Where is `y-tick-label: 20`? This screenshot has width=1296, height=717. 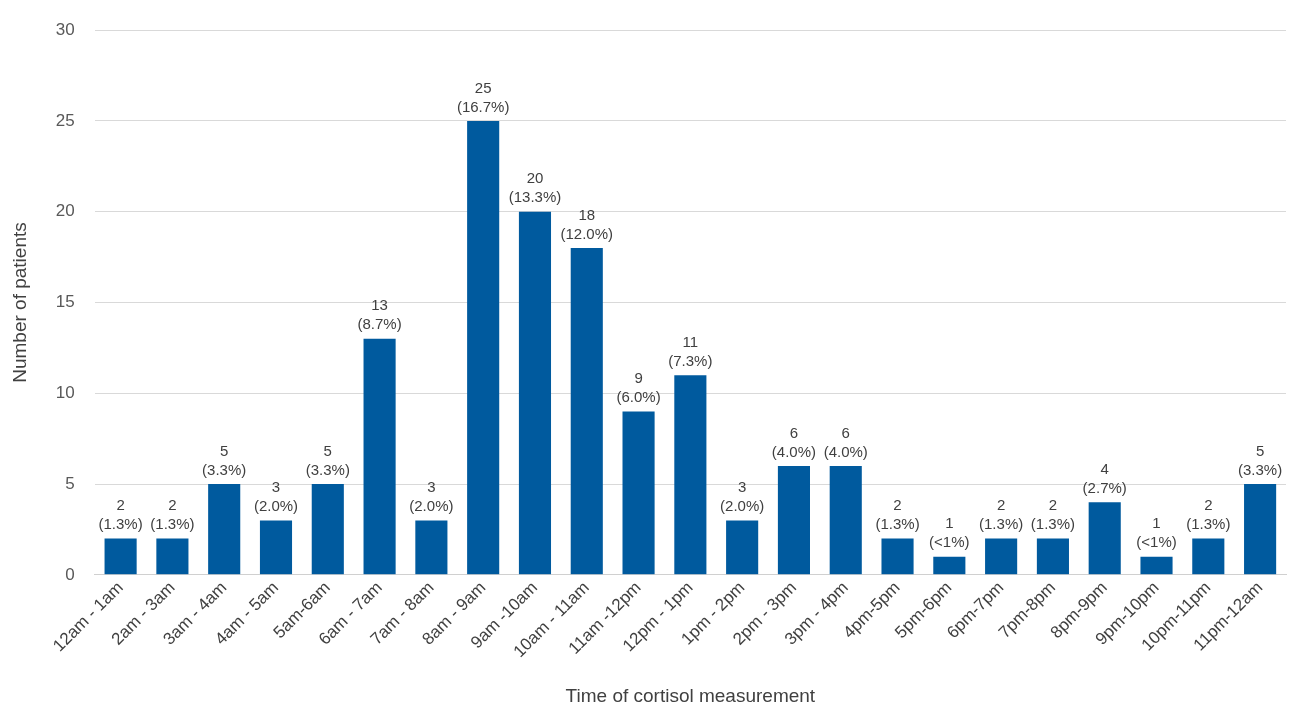
y-tick-label: 20 is located at coordinates (65, 211).